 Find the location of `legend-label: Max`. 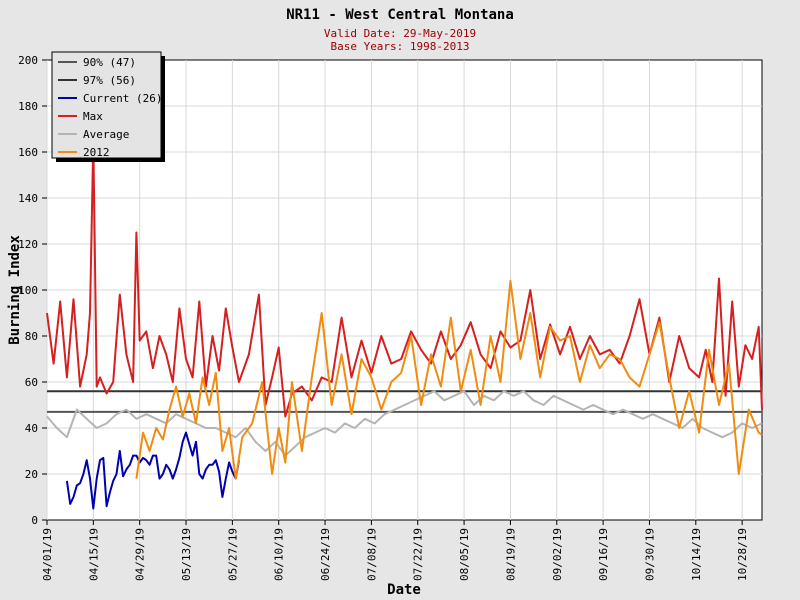

legend-label: Max is located at coordinates (93, 116).